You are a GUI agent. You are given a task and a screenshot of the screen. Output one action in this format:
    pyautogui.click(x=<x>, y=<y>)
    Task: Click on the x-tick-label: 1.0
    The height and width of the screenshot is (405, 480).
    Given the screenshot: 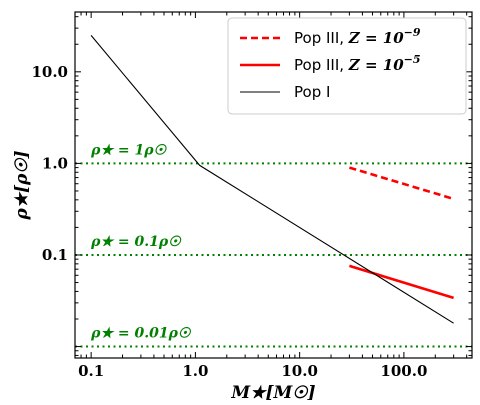 What is the action you would take?
    pyautogui.click(x=195, y=371)
    